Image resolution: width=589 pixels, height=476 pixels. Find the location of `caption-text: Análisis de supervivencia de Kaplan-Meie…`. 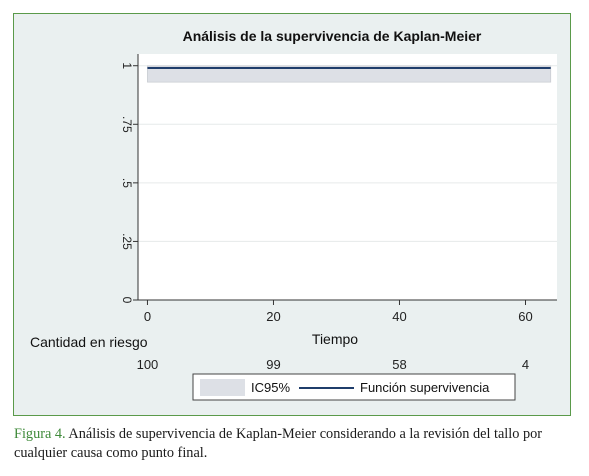

caption-text: Análisis de supervivencia de Kaplan-Meie… is located at coordinates (278, 443).